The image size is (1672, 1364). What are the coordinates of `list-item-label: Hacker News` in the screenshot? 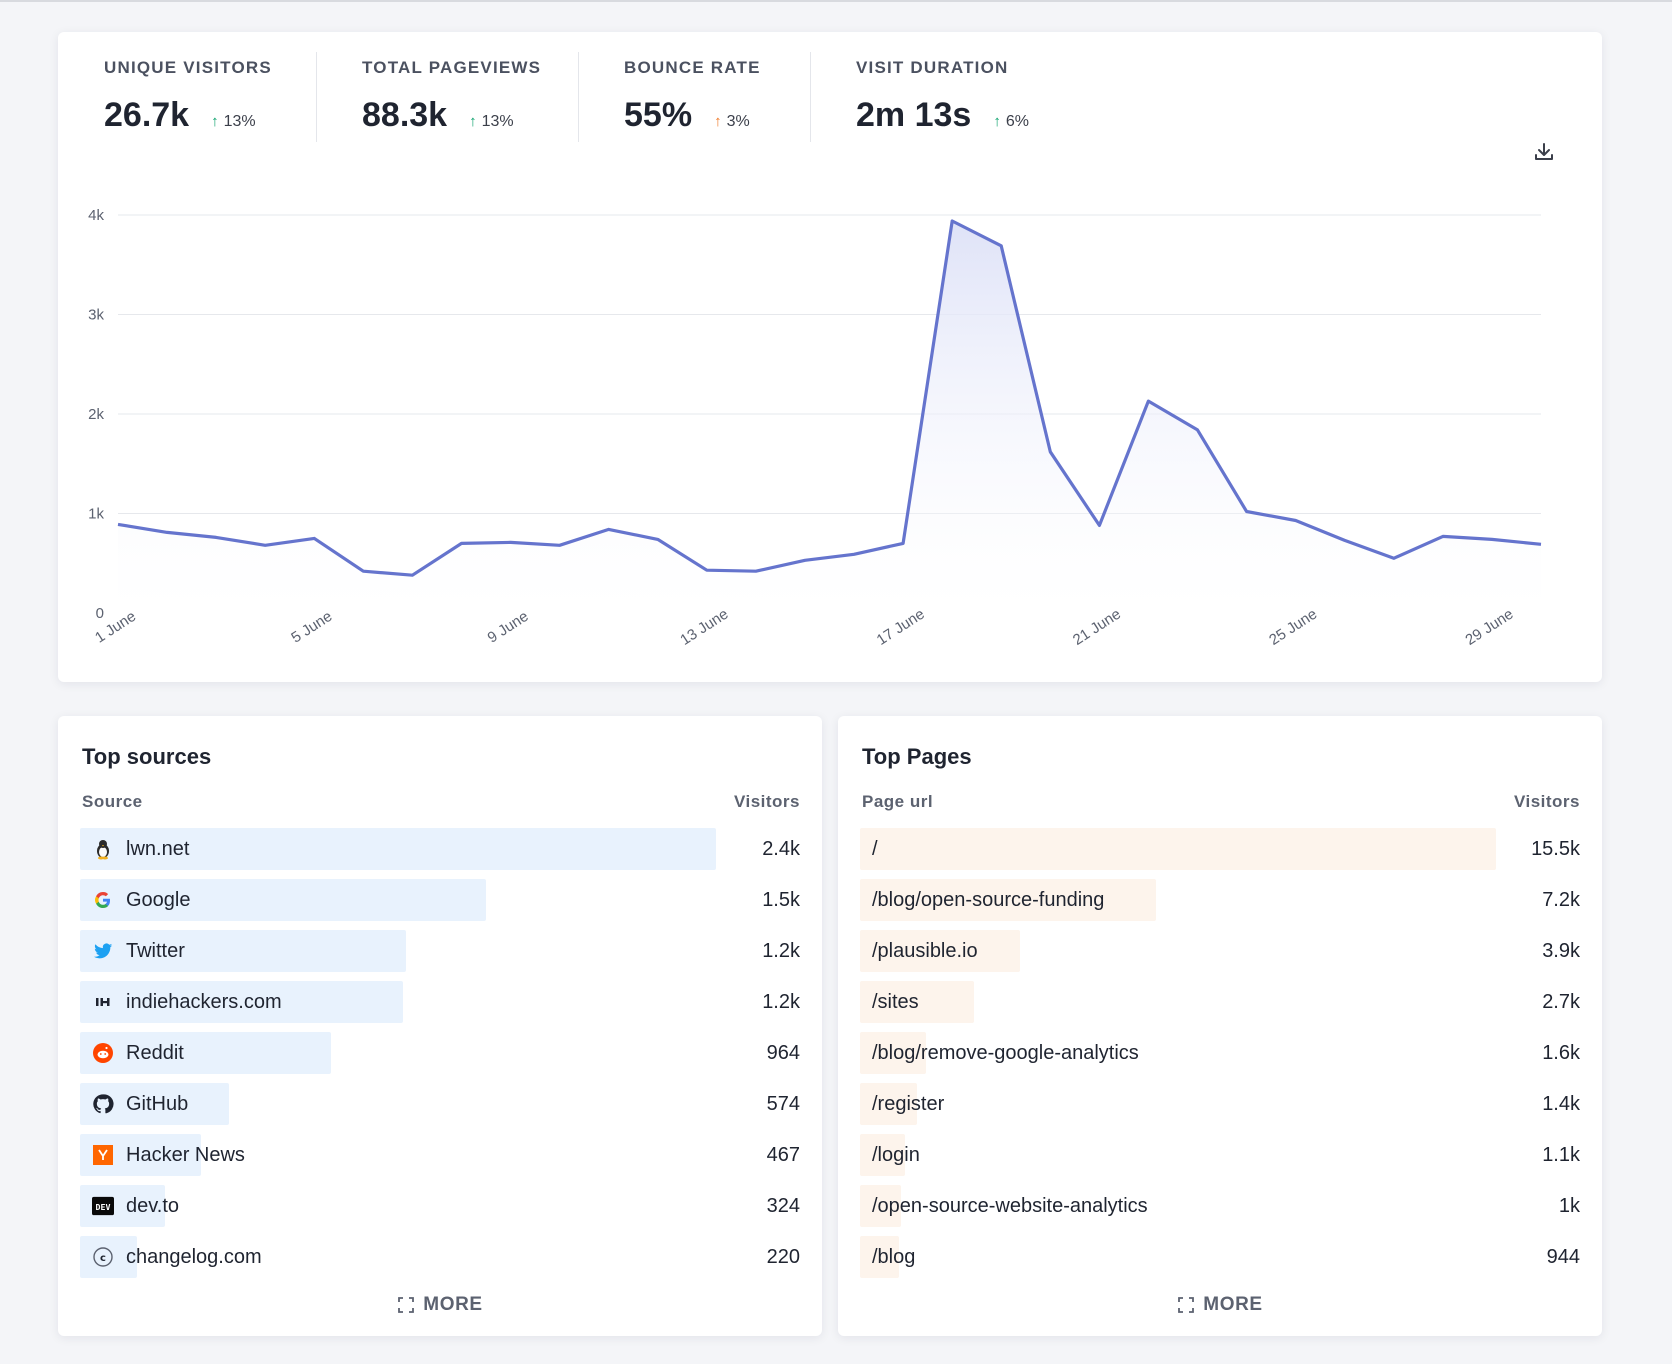 It's located at (168, 1155).